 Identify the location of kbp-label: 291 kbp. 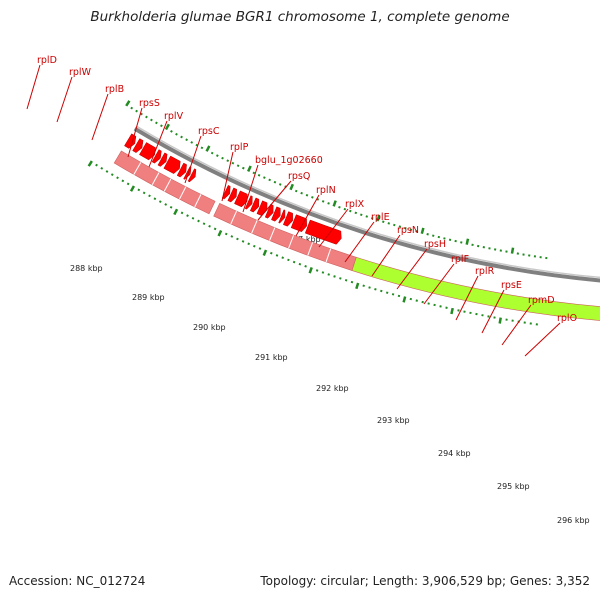
(271, 357).